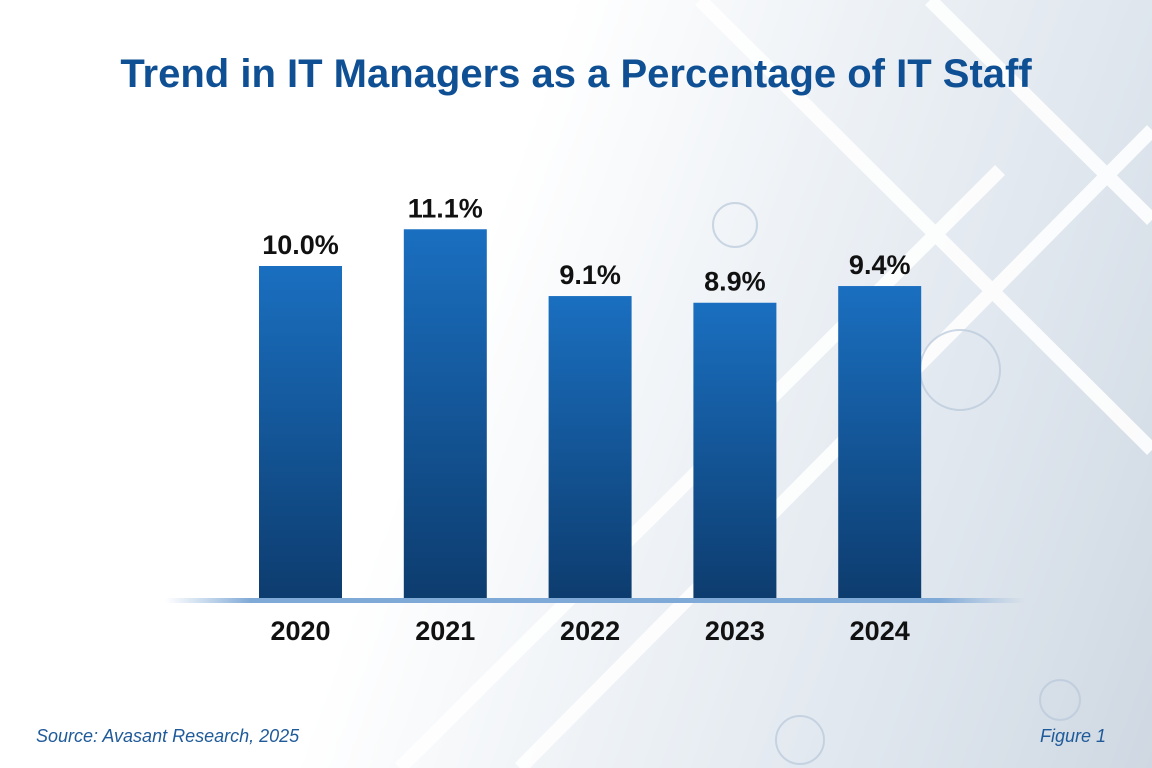  What do you see at coordinates (735, 451) in the screenshot?
I see `bar-2023` at bounding box center [735, 451].